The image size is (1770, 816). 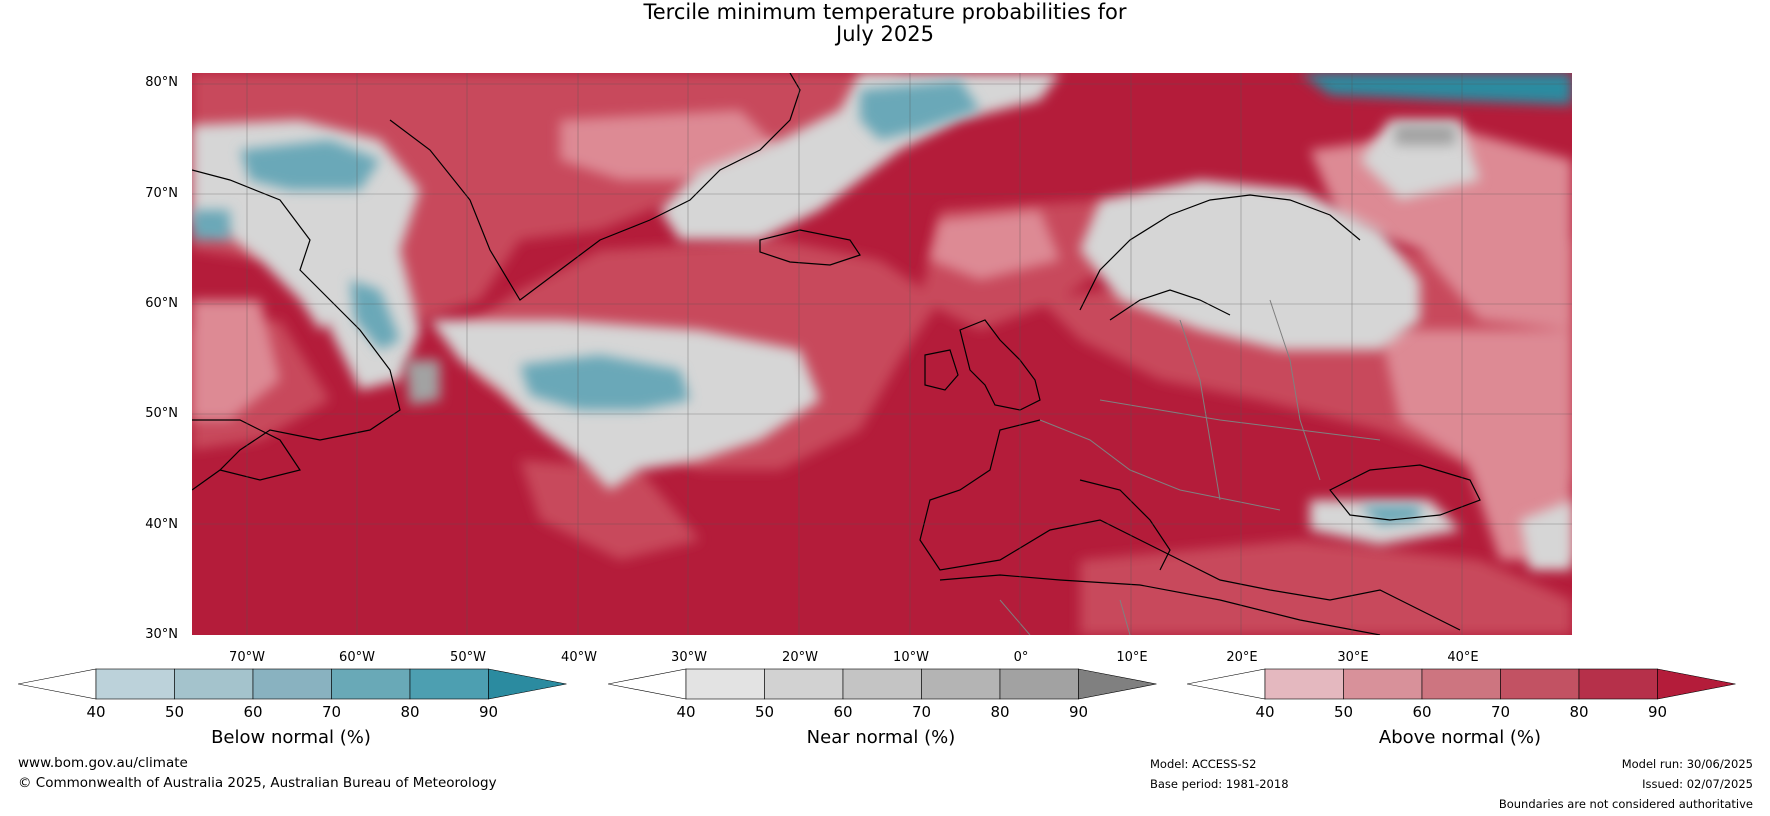 I want to click on colorbar-below-tick-label: 60, so click(x=253, y=712).